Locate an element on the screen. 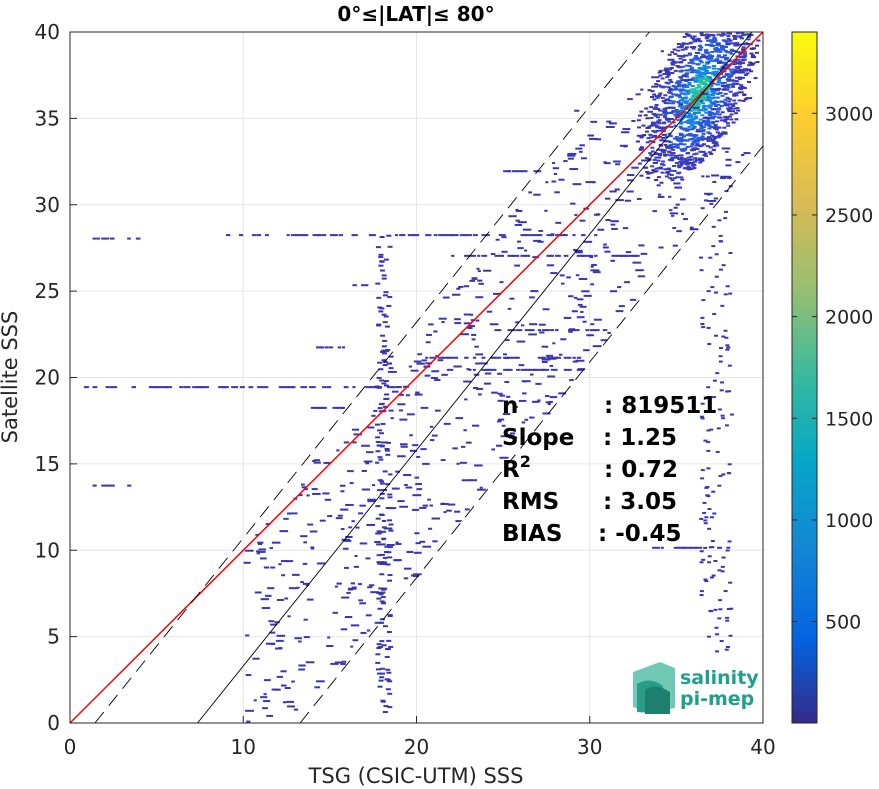 The width and height of the screenshot is (879, 789). stat-value: : 3.05 is located at coordinates (640, 502).